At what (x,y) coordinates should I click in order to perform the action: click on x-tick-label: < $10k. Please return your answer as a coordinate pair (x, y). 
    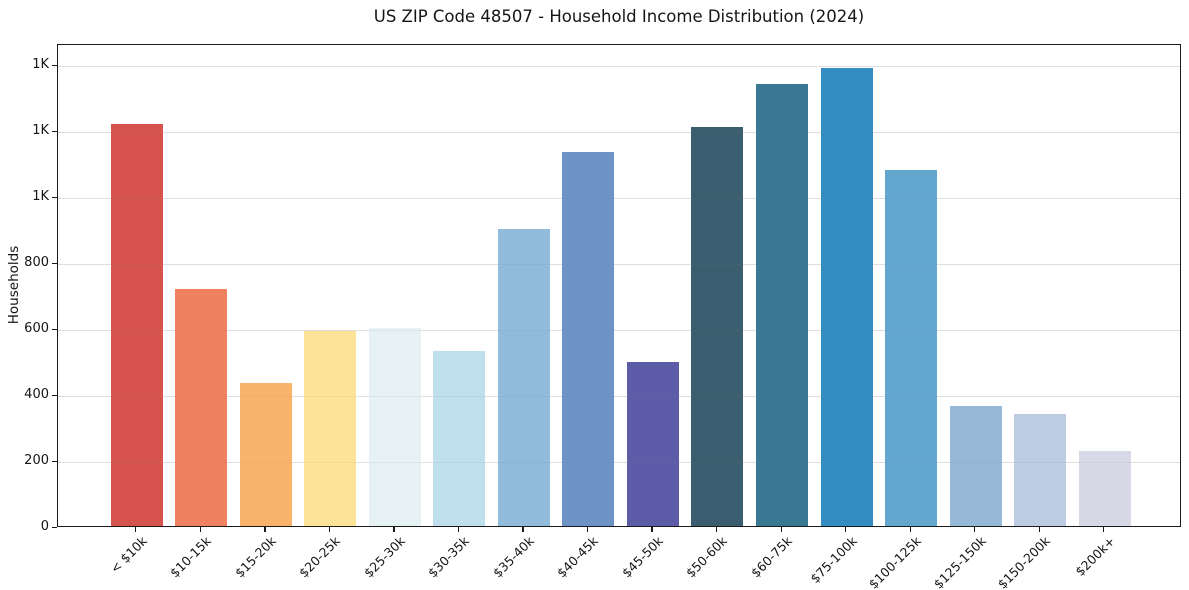
    Looking at the image, I should click on (128, 555).